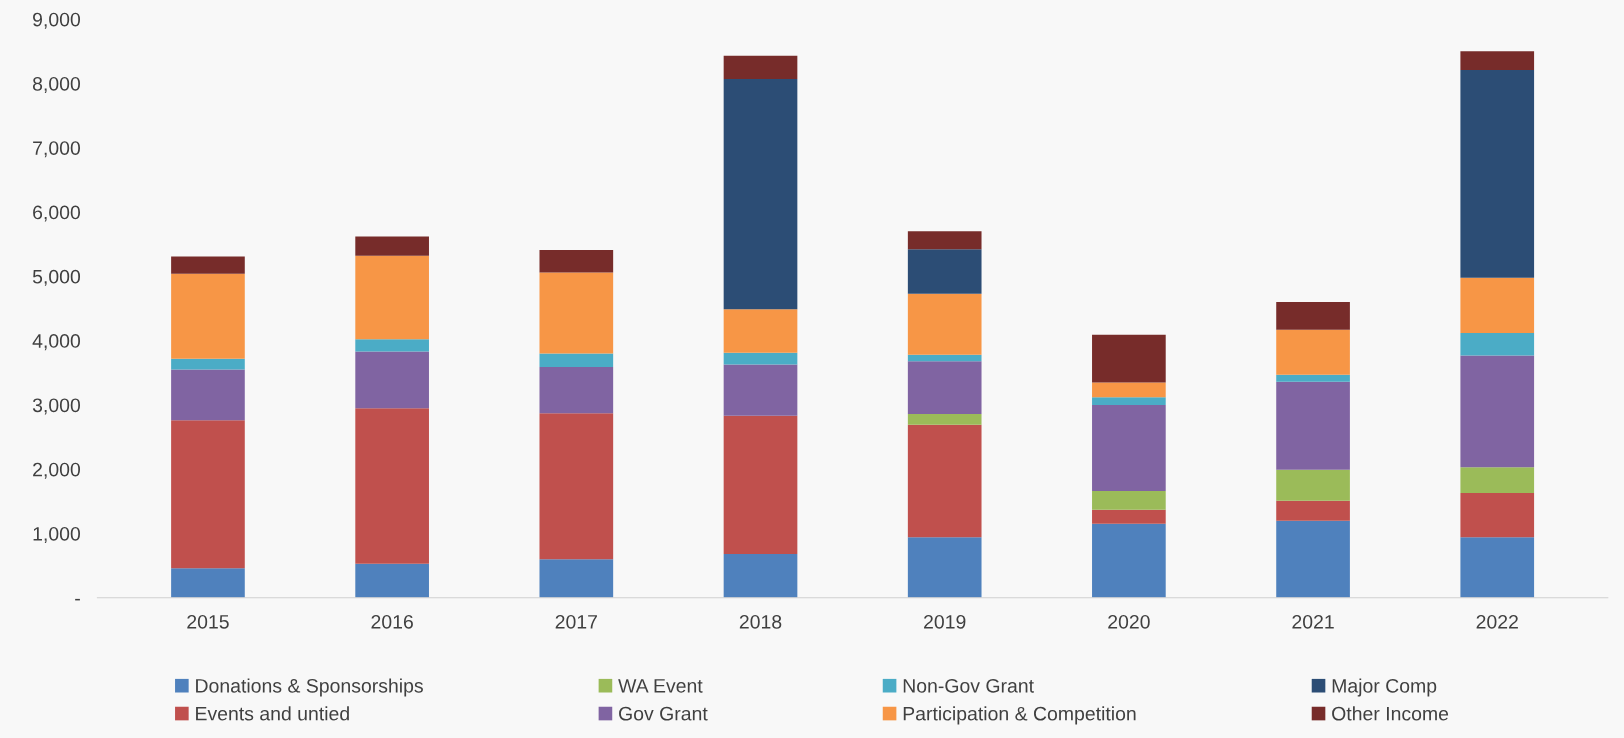 Image resolution: width=1624 pixels, height=738 pixels. I want to click on x-tick-label: 2016, so click(392, 621).